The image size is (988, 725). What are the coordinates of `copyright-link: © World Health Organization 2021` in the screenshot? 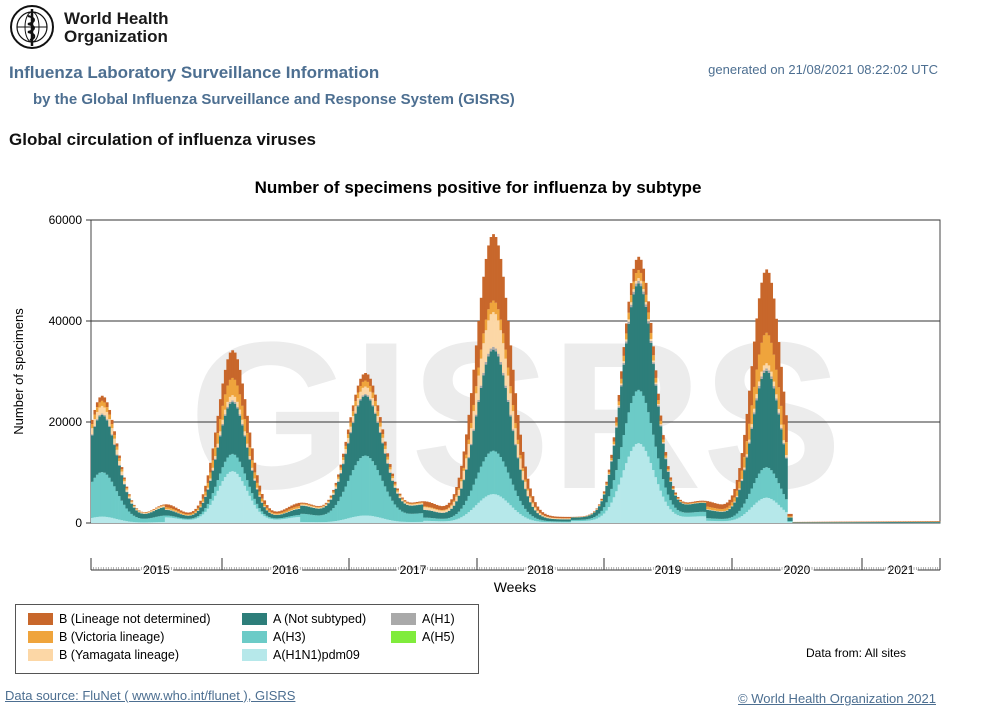 It's located at (837, 698).